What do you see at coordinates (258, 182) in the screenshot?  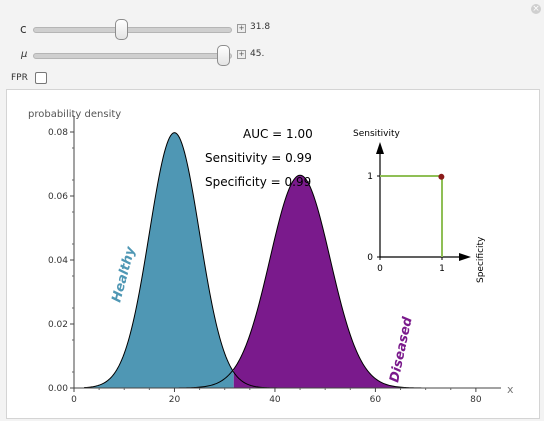 I see `specificity-text: Specificity = 0.99` at bounding box center [258, 182].